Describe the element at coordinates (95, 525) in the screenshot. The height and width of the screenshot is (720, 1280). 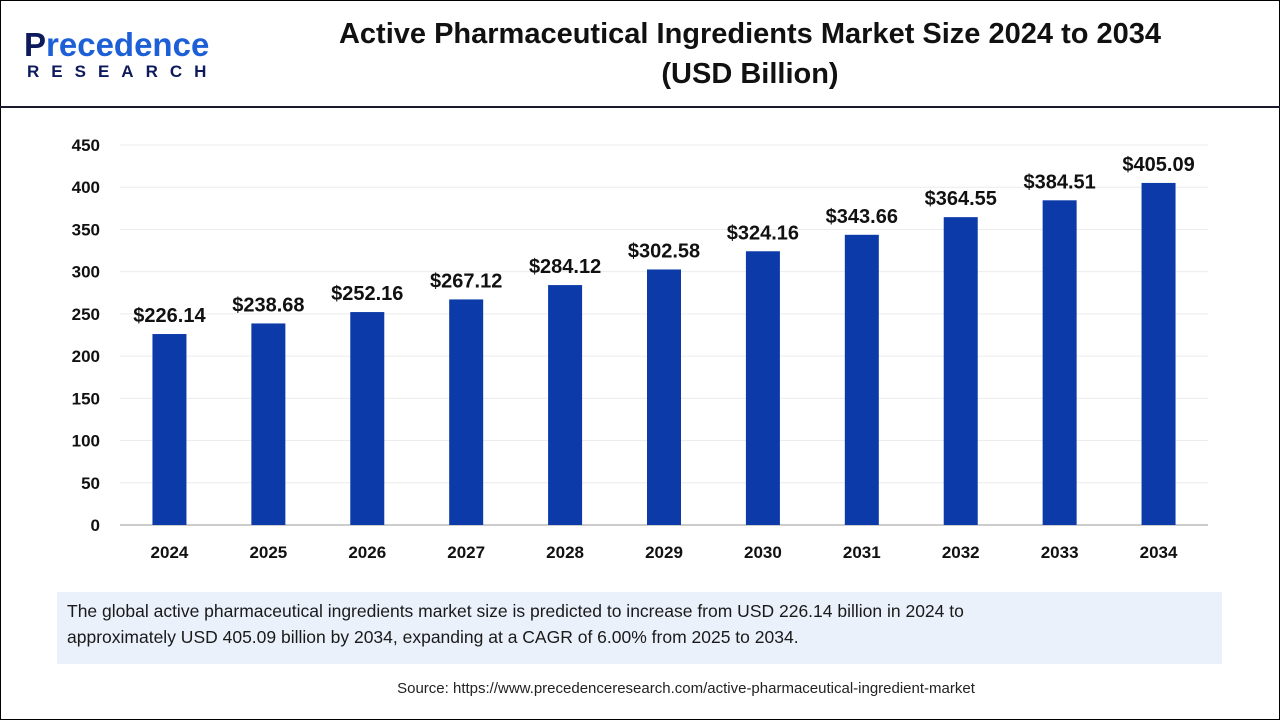
I see `y-tick-label: 0` at that location.